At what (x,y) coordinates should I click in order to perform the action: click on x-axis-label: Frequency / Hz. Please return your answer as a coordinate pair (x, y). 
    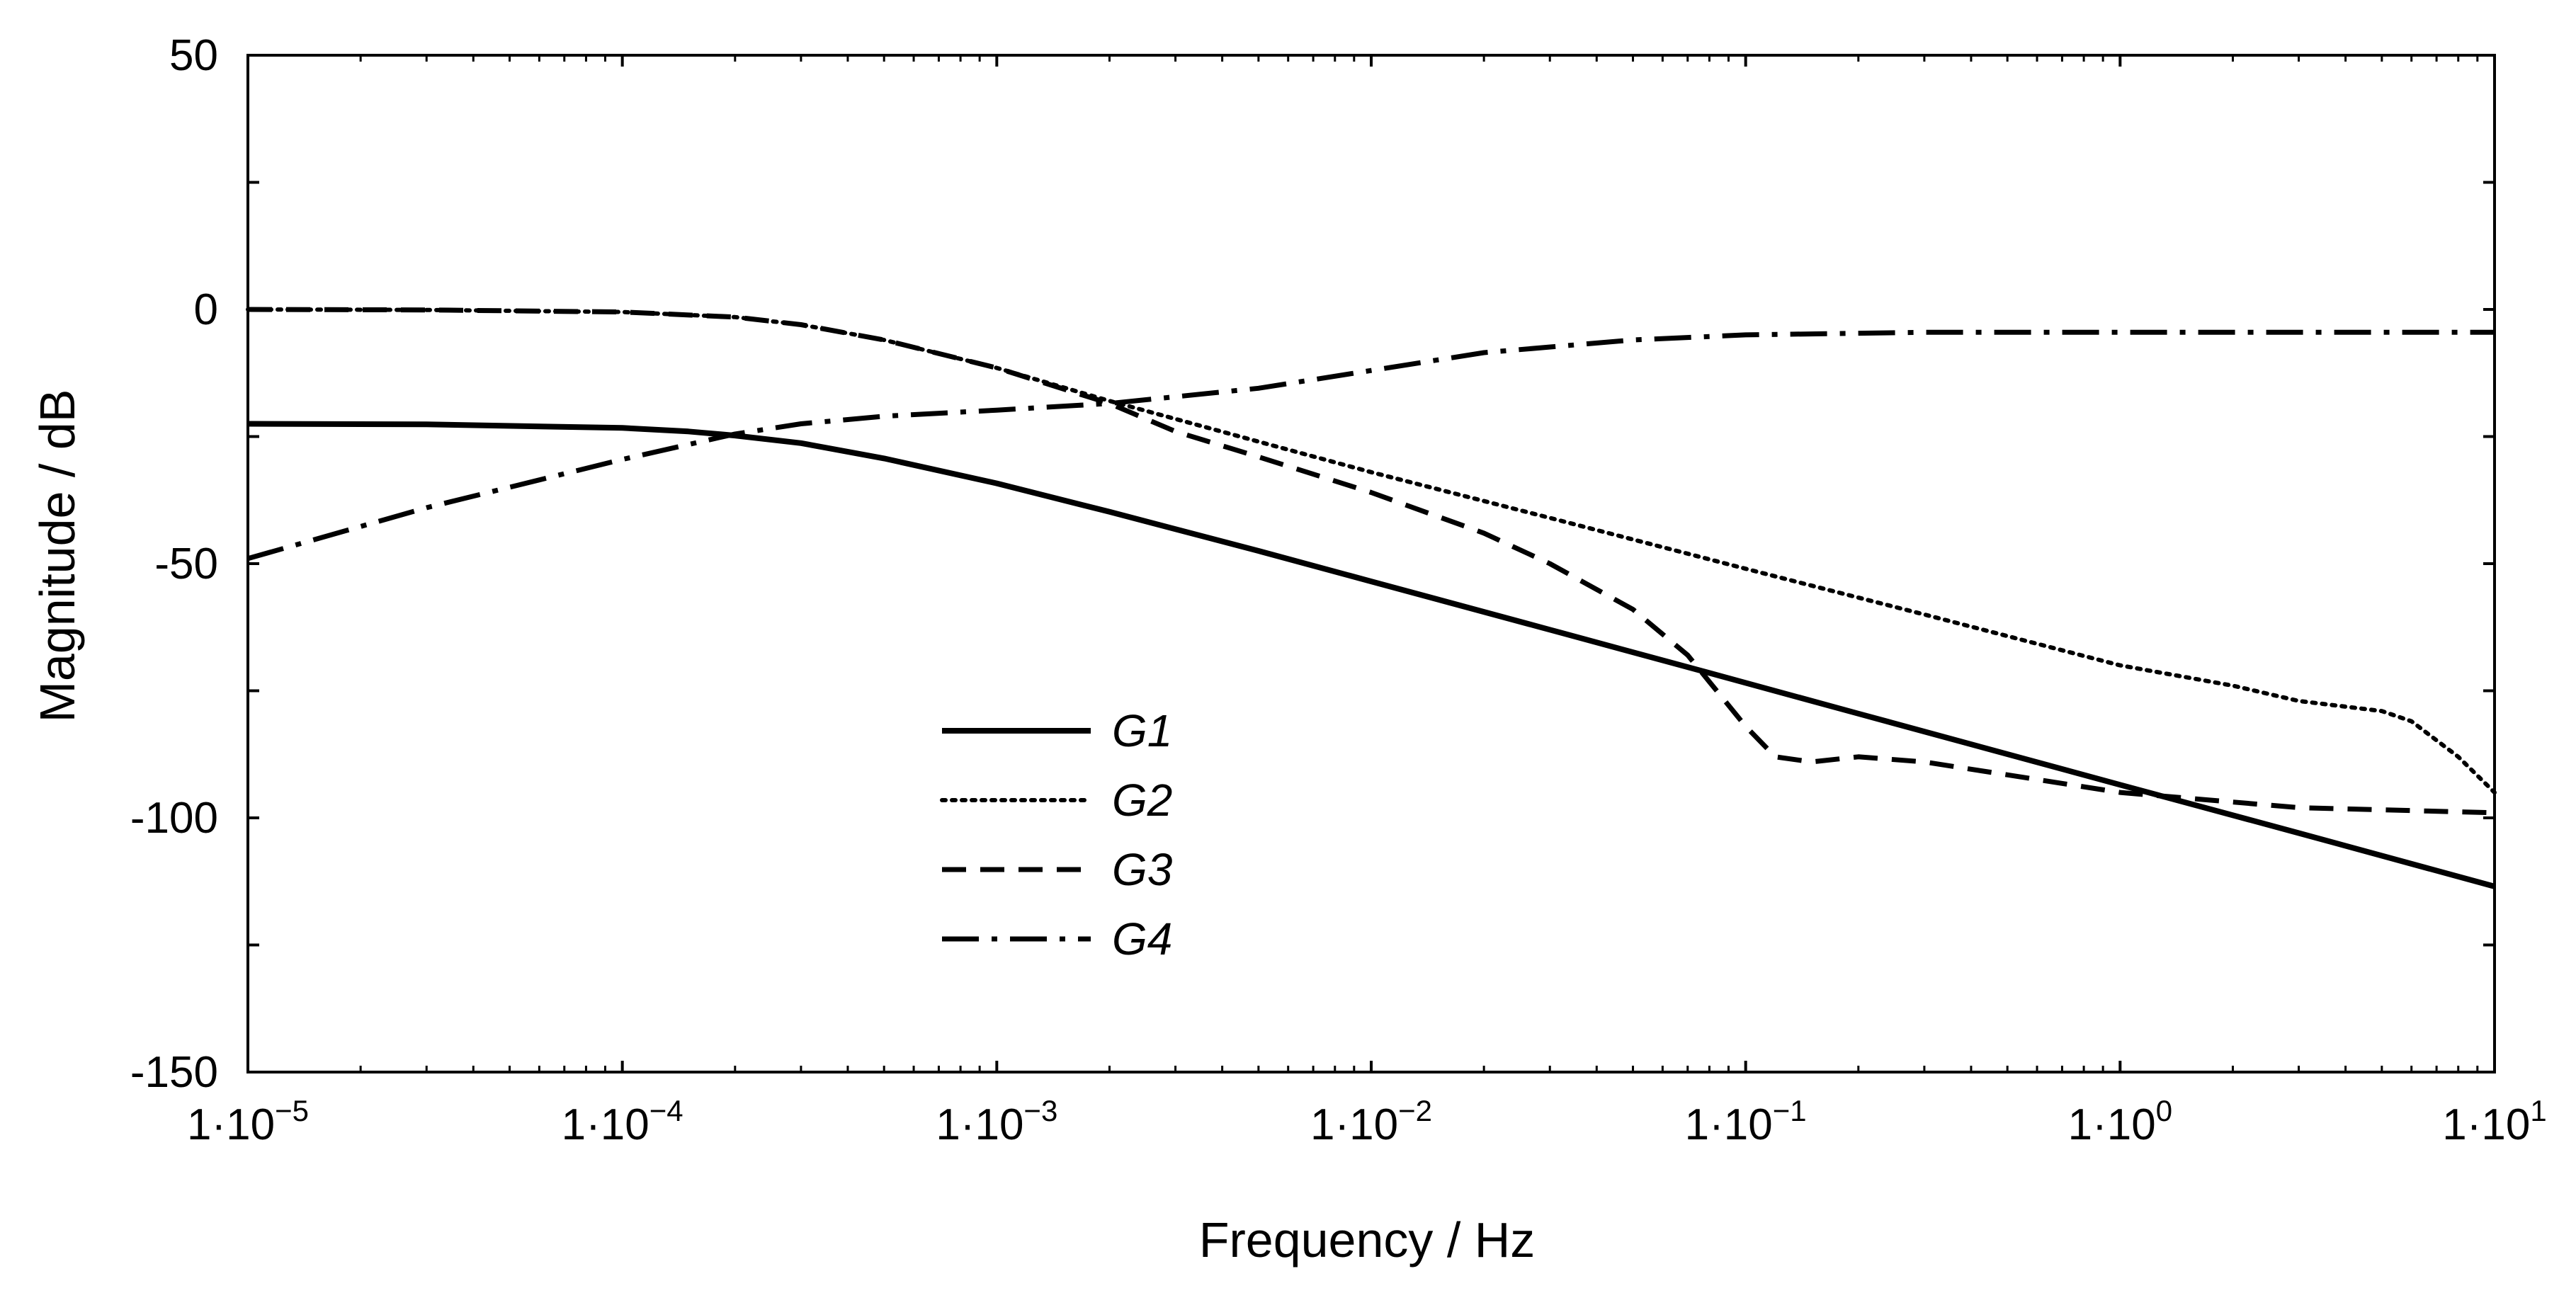
    Looking at the image, I should click on (1367, 1240).